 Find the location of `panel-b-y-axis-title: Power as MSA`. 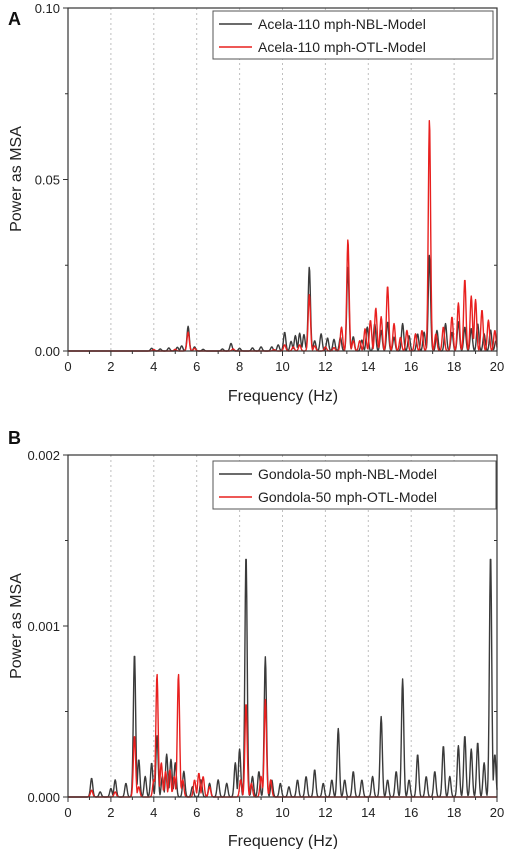

panel-b-y-axis-title: Power as MSA is located at coordinates (16, 626).